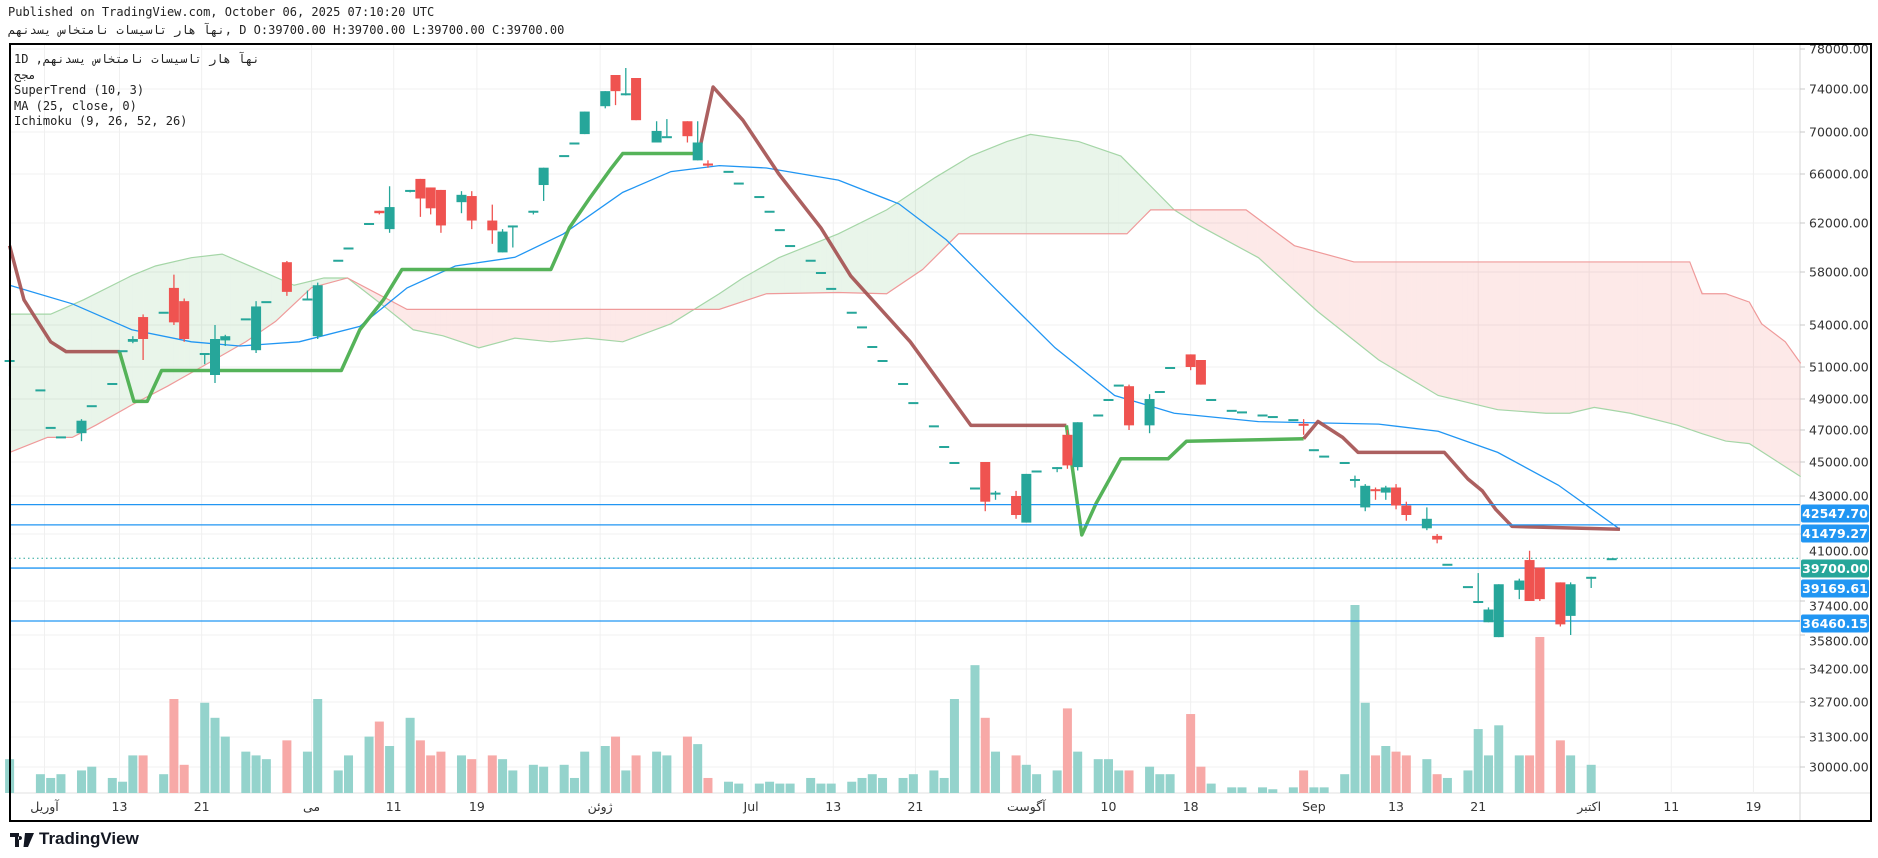 This screenshot has width=1878, height=858. Describe the element at coordinates (75, 105) in the screenshot. I see `legend-ma: MA (25, close, 0)` at that location.